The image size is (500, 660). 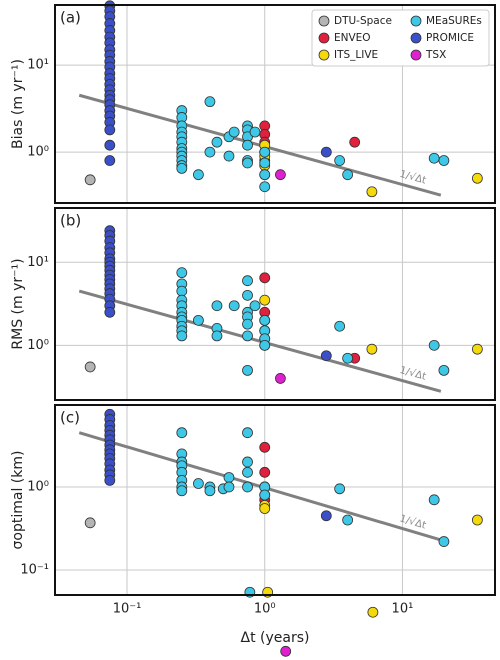 I want to click on x-tick-label: 10¹, so click(x=403, y=609).